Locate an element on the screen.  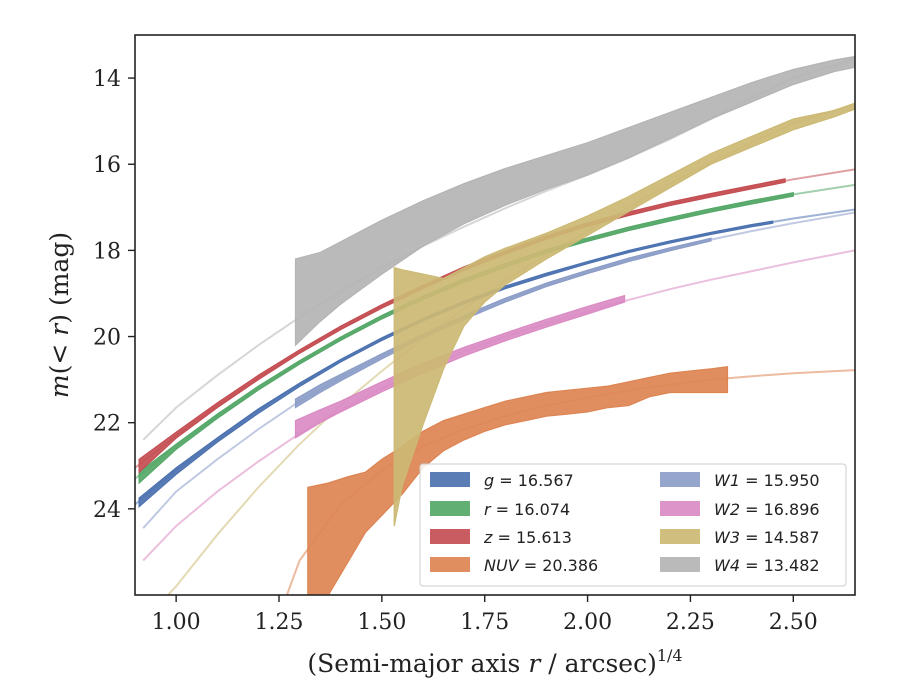
x-axis-label: (Semi-major axis r / arcsec)1/4 is located at coordinates (494, 662).